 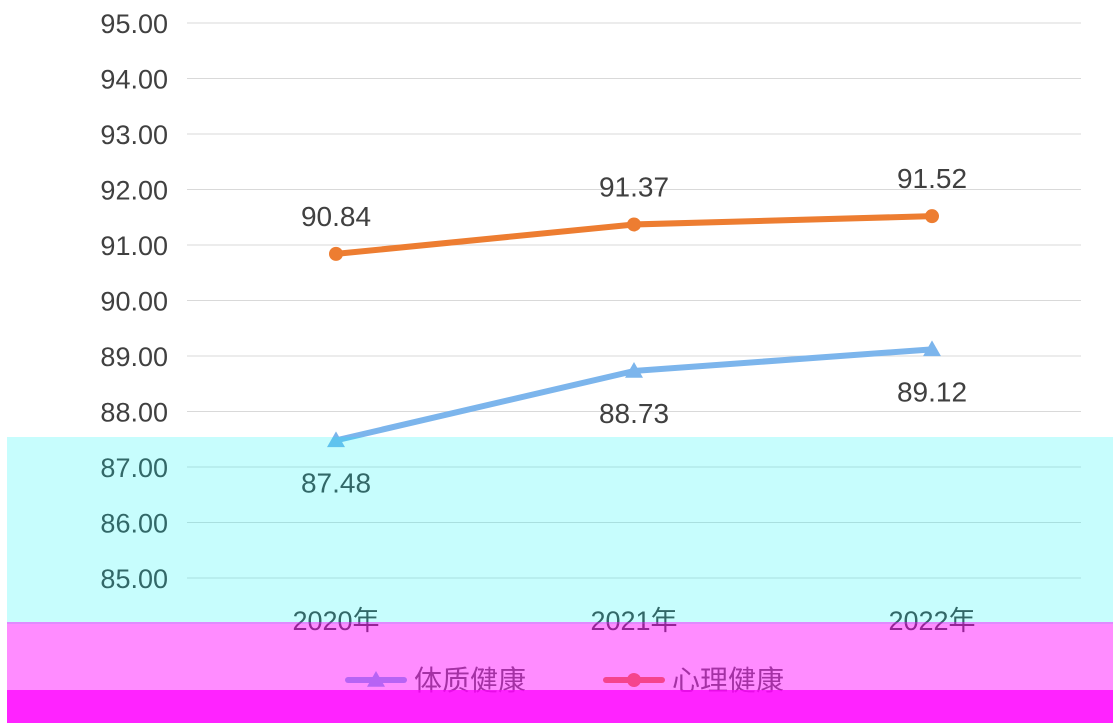 I want to click on x-tick-label: 2020年, so click(x=335, y=621).